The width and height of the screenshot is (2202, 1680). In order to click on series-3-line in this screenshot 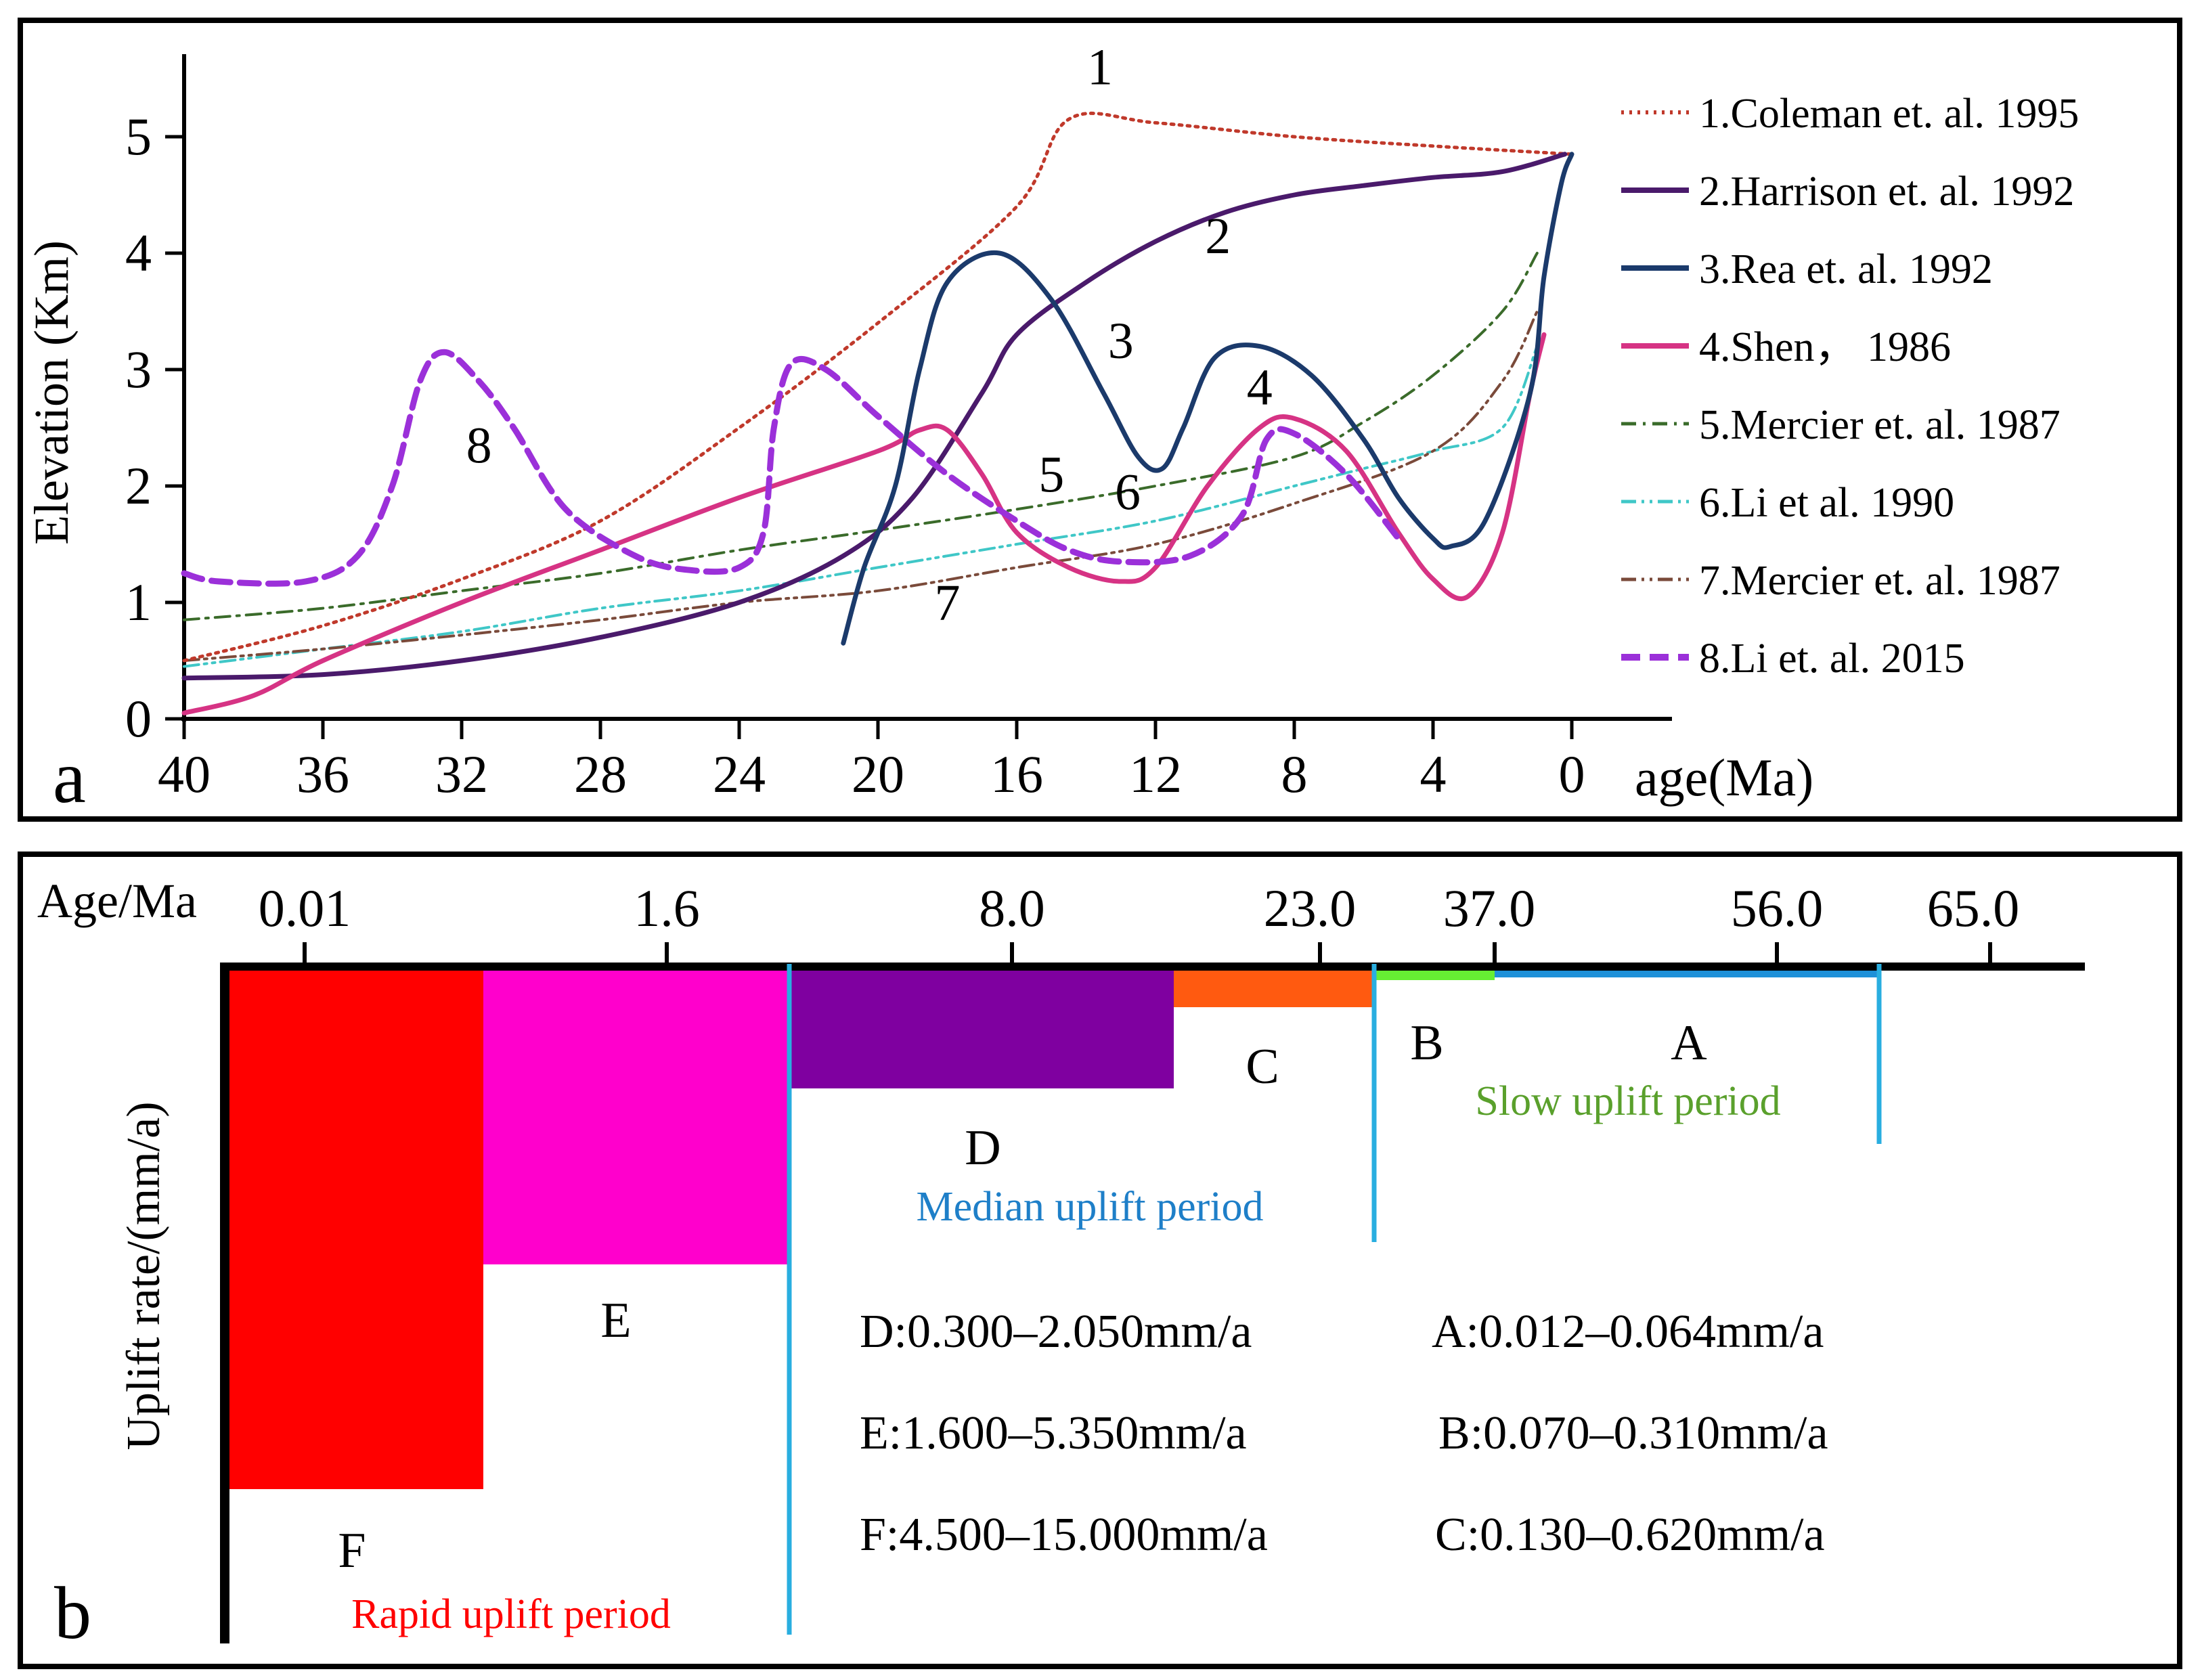, I will do `click(1208, 399)`.